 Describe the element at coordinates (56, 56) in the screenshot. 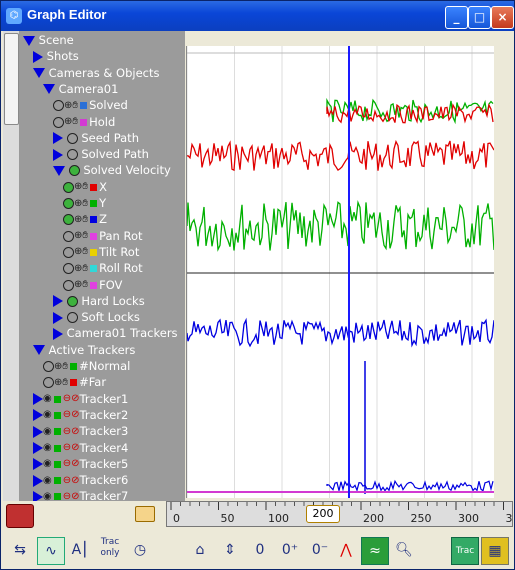

I see `tree-item: Shots` at that location.